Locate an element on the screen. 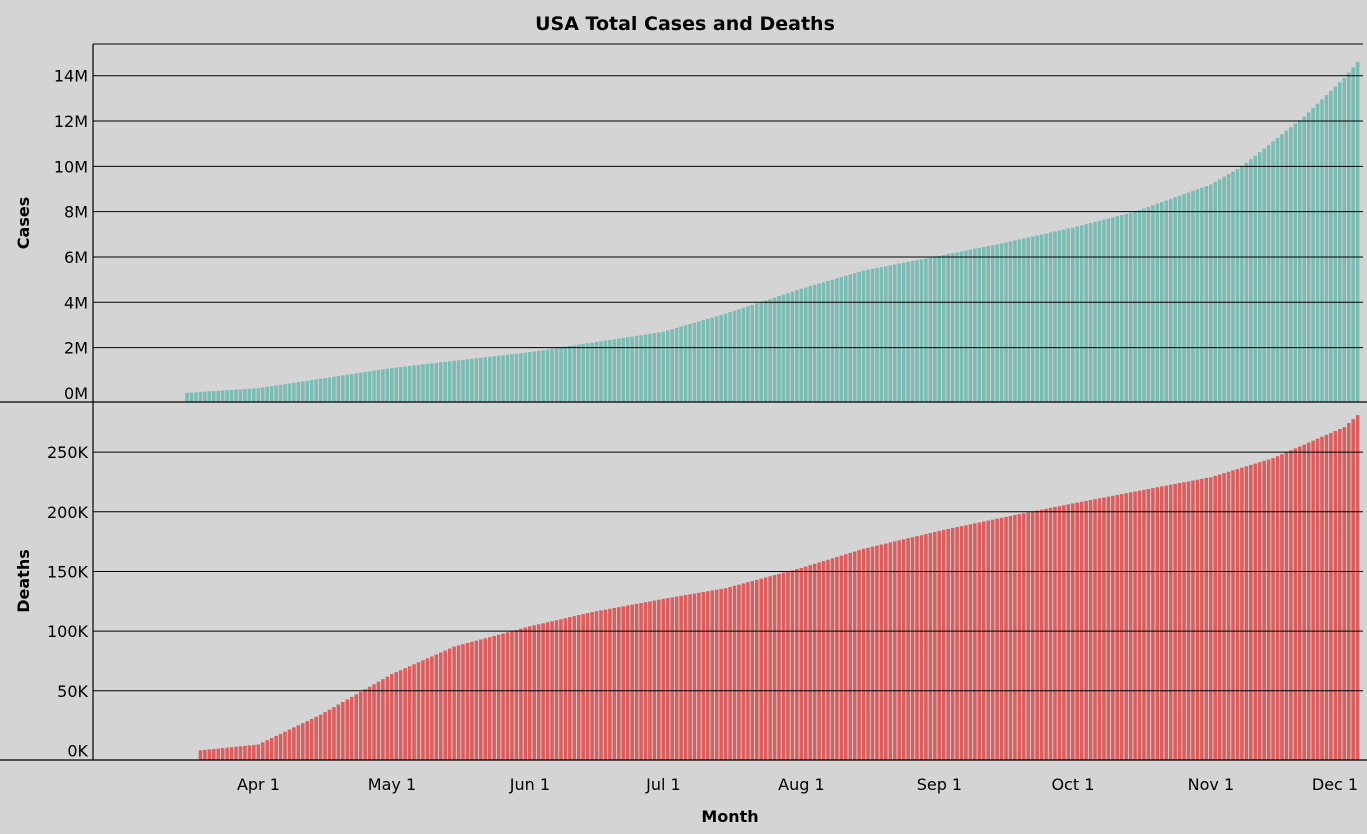 This screenshot has width=1367, height=834. cases-y-tick-label: 4M is located at coordinates (76, 302).